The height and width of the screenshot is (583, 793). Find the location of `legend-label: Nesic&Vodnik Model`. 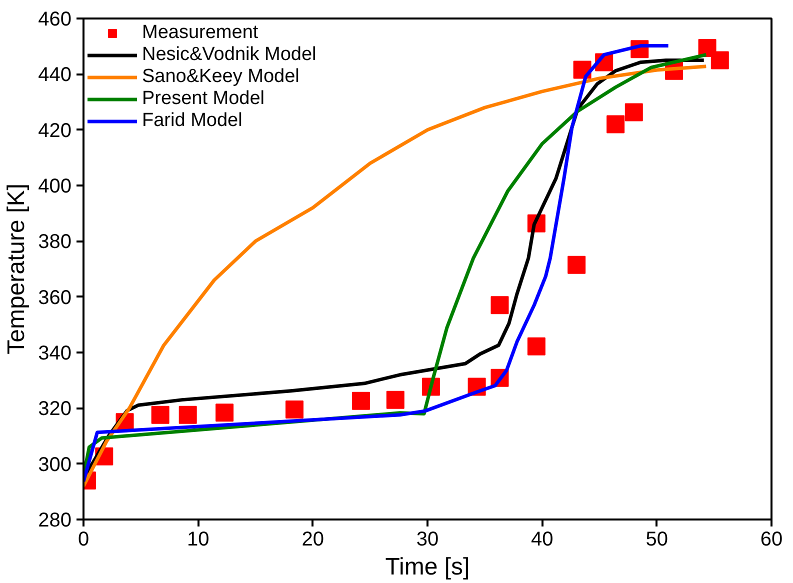

legend-label: Nesic&Vodnik Model is located at coordinates (229, 55).